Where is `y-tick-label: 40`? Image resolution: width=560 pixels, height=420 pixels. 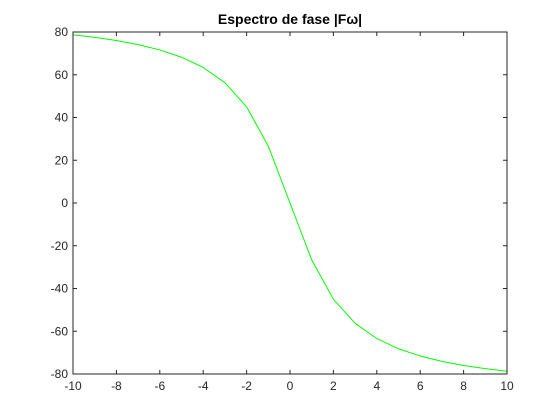 y-tick-label: 40 is located at coordinates (62, 118).